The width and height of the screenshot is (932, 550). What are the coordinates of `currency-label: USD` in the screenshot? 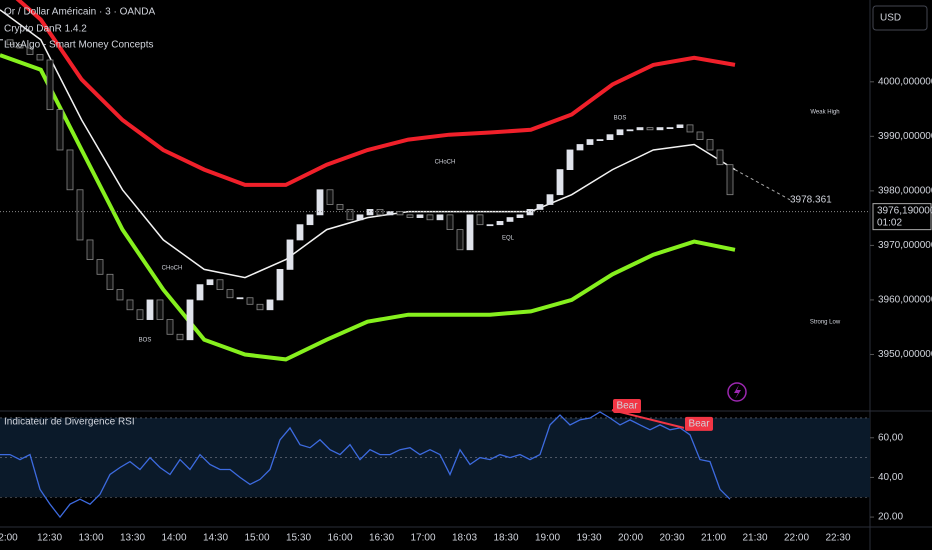 It's located at (890, 18).